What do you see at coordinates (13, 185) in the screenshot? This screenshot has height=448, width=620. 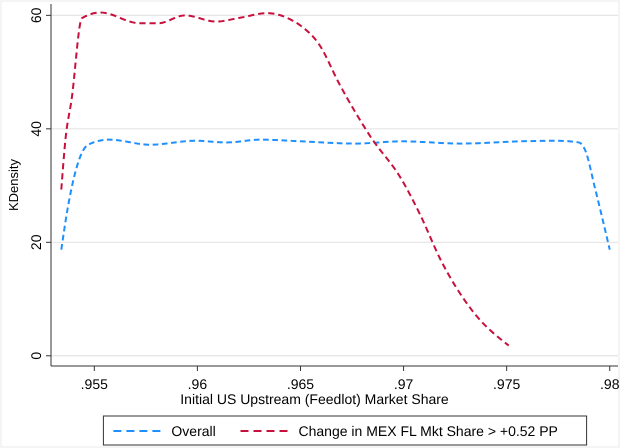 I see `y-axis-title: KDensity` at bounding box center [13, 185].